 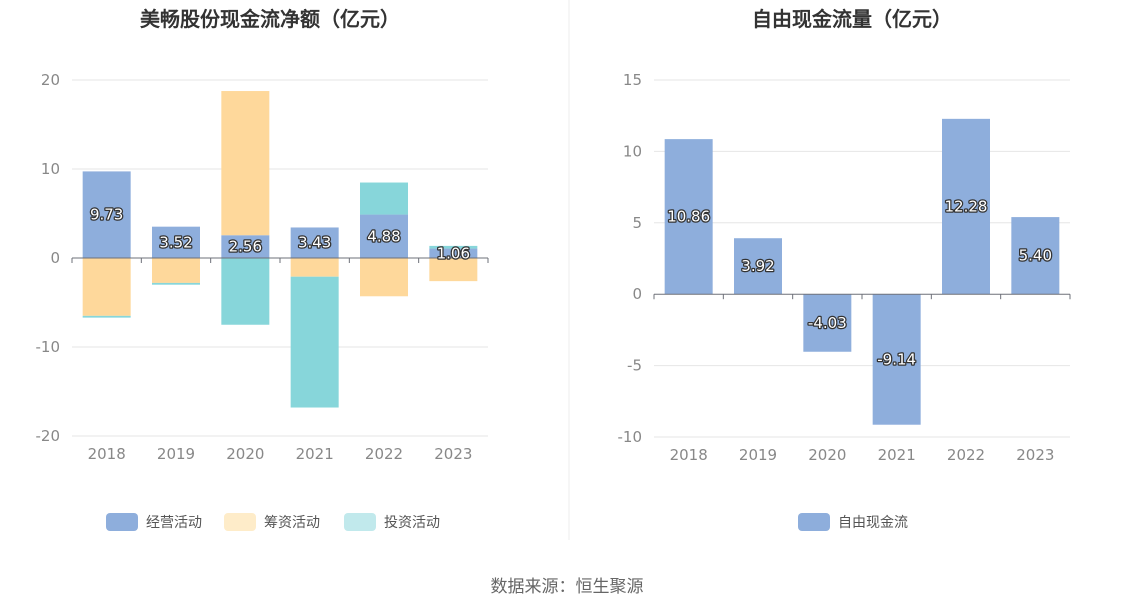 I want to click on data-label: 9.73, so click(x=106, y=215).